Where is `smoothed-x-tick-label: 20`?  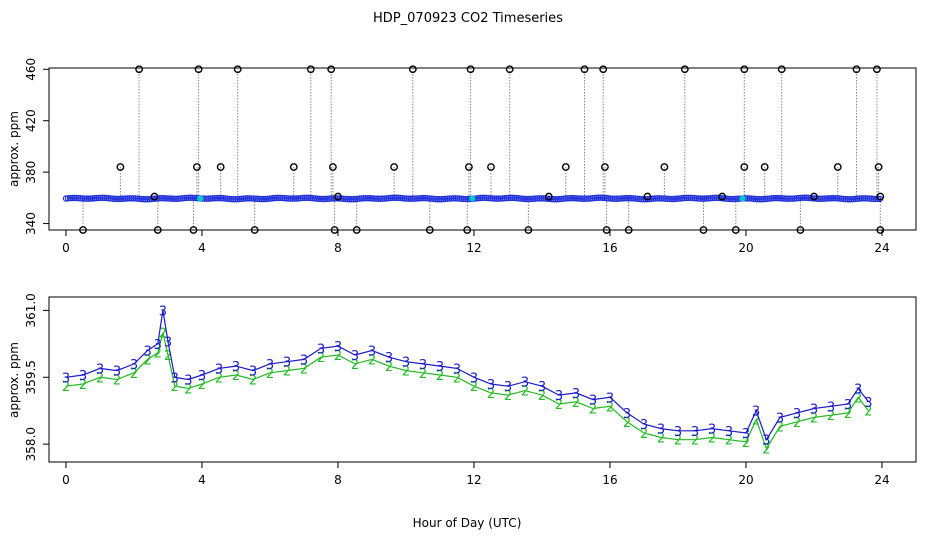
smoothed-x-tick-label: 20 is located at coordinates (745, 480).